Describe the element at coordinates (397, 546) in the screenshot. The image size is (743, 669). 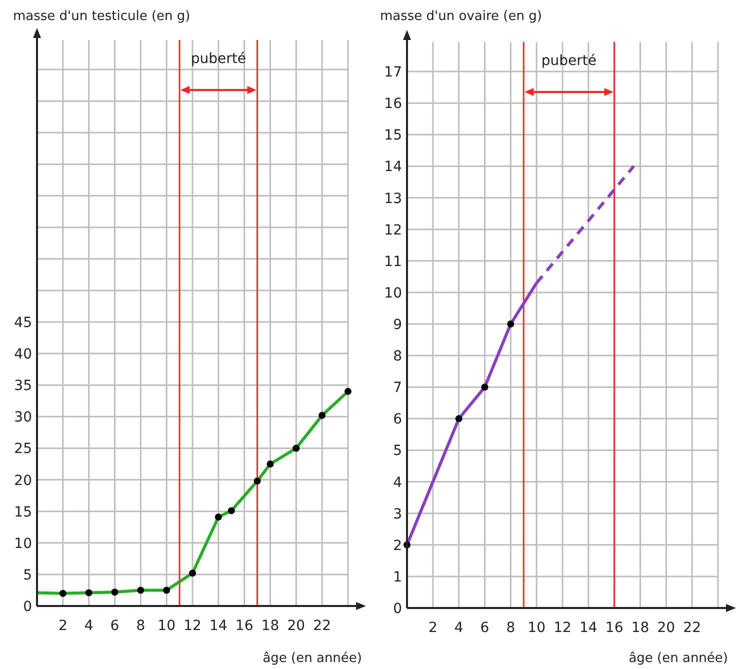
I see `y-tick-label: 2` at that location.